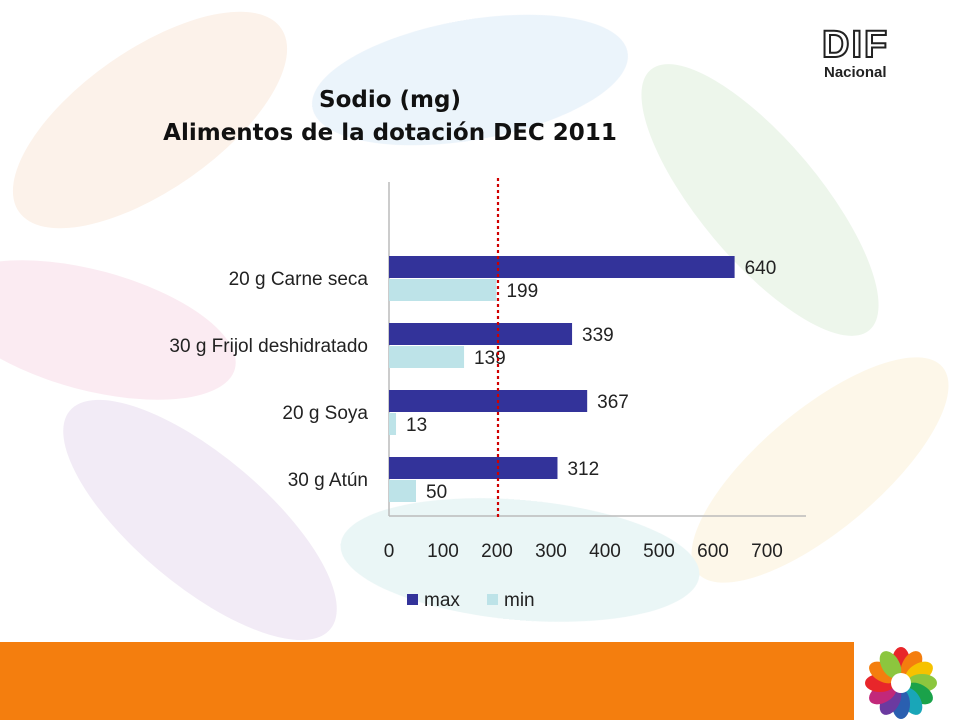  What do you see at coordinates (890, 665) in the screenshot?
I see `flower-petal` at bounding box center [890, 665].